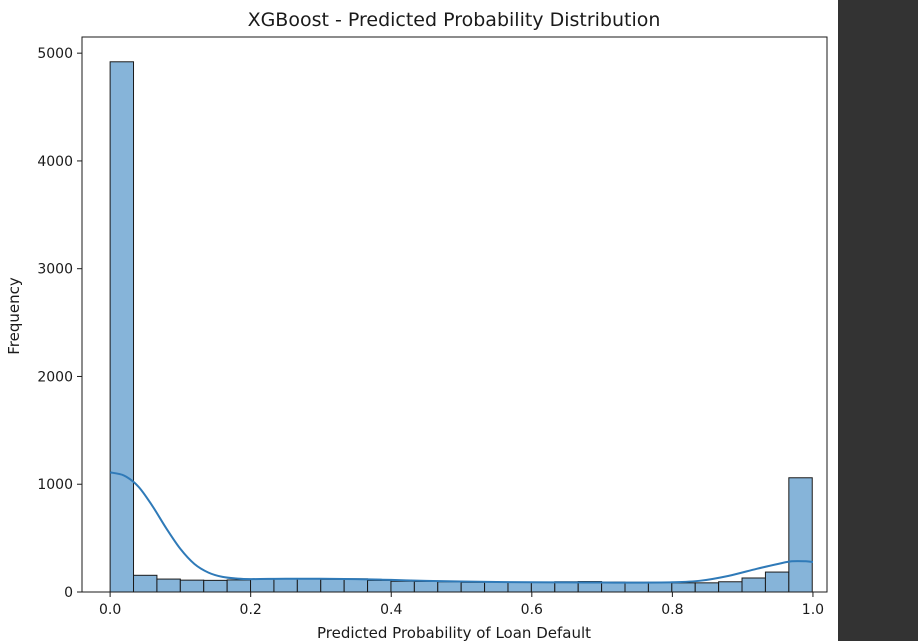 This screenshot has height=641, width=918. Describe the element at coordinates (878, 320) in the screenshot. I see `side-panel` at that location.